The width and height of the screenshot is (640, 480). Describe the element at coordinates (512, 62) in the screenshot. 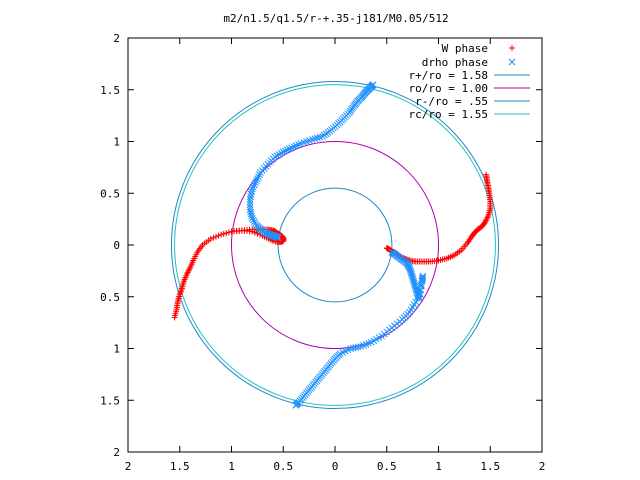

I see `legend-marker-b` at that location.